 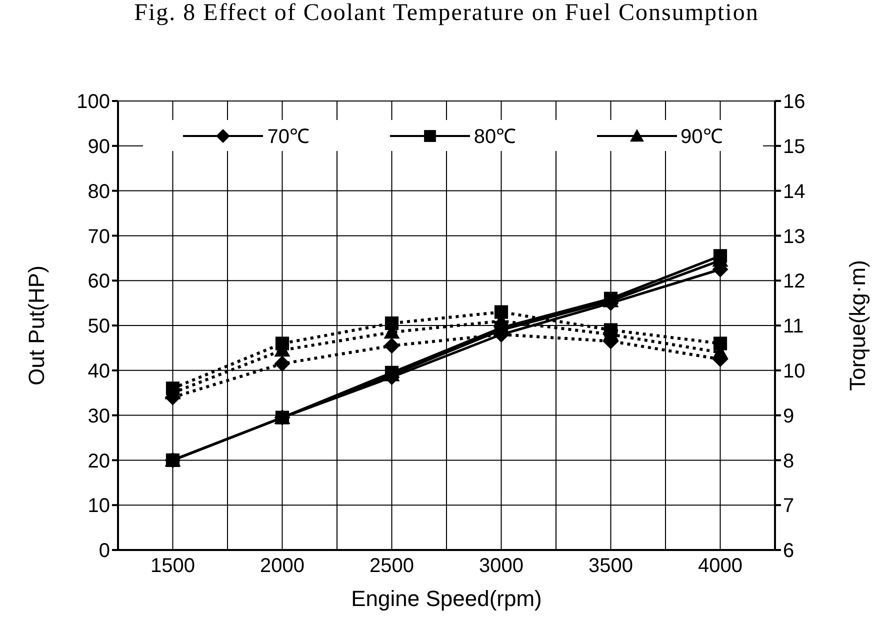 What do you see at coordinates (794, 147) in the screenshot?
I see `y2-tick-label: 15` at bounding box center [794, 147].